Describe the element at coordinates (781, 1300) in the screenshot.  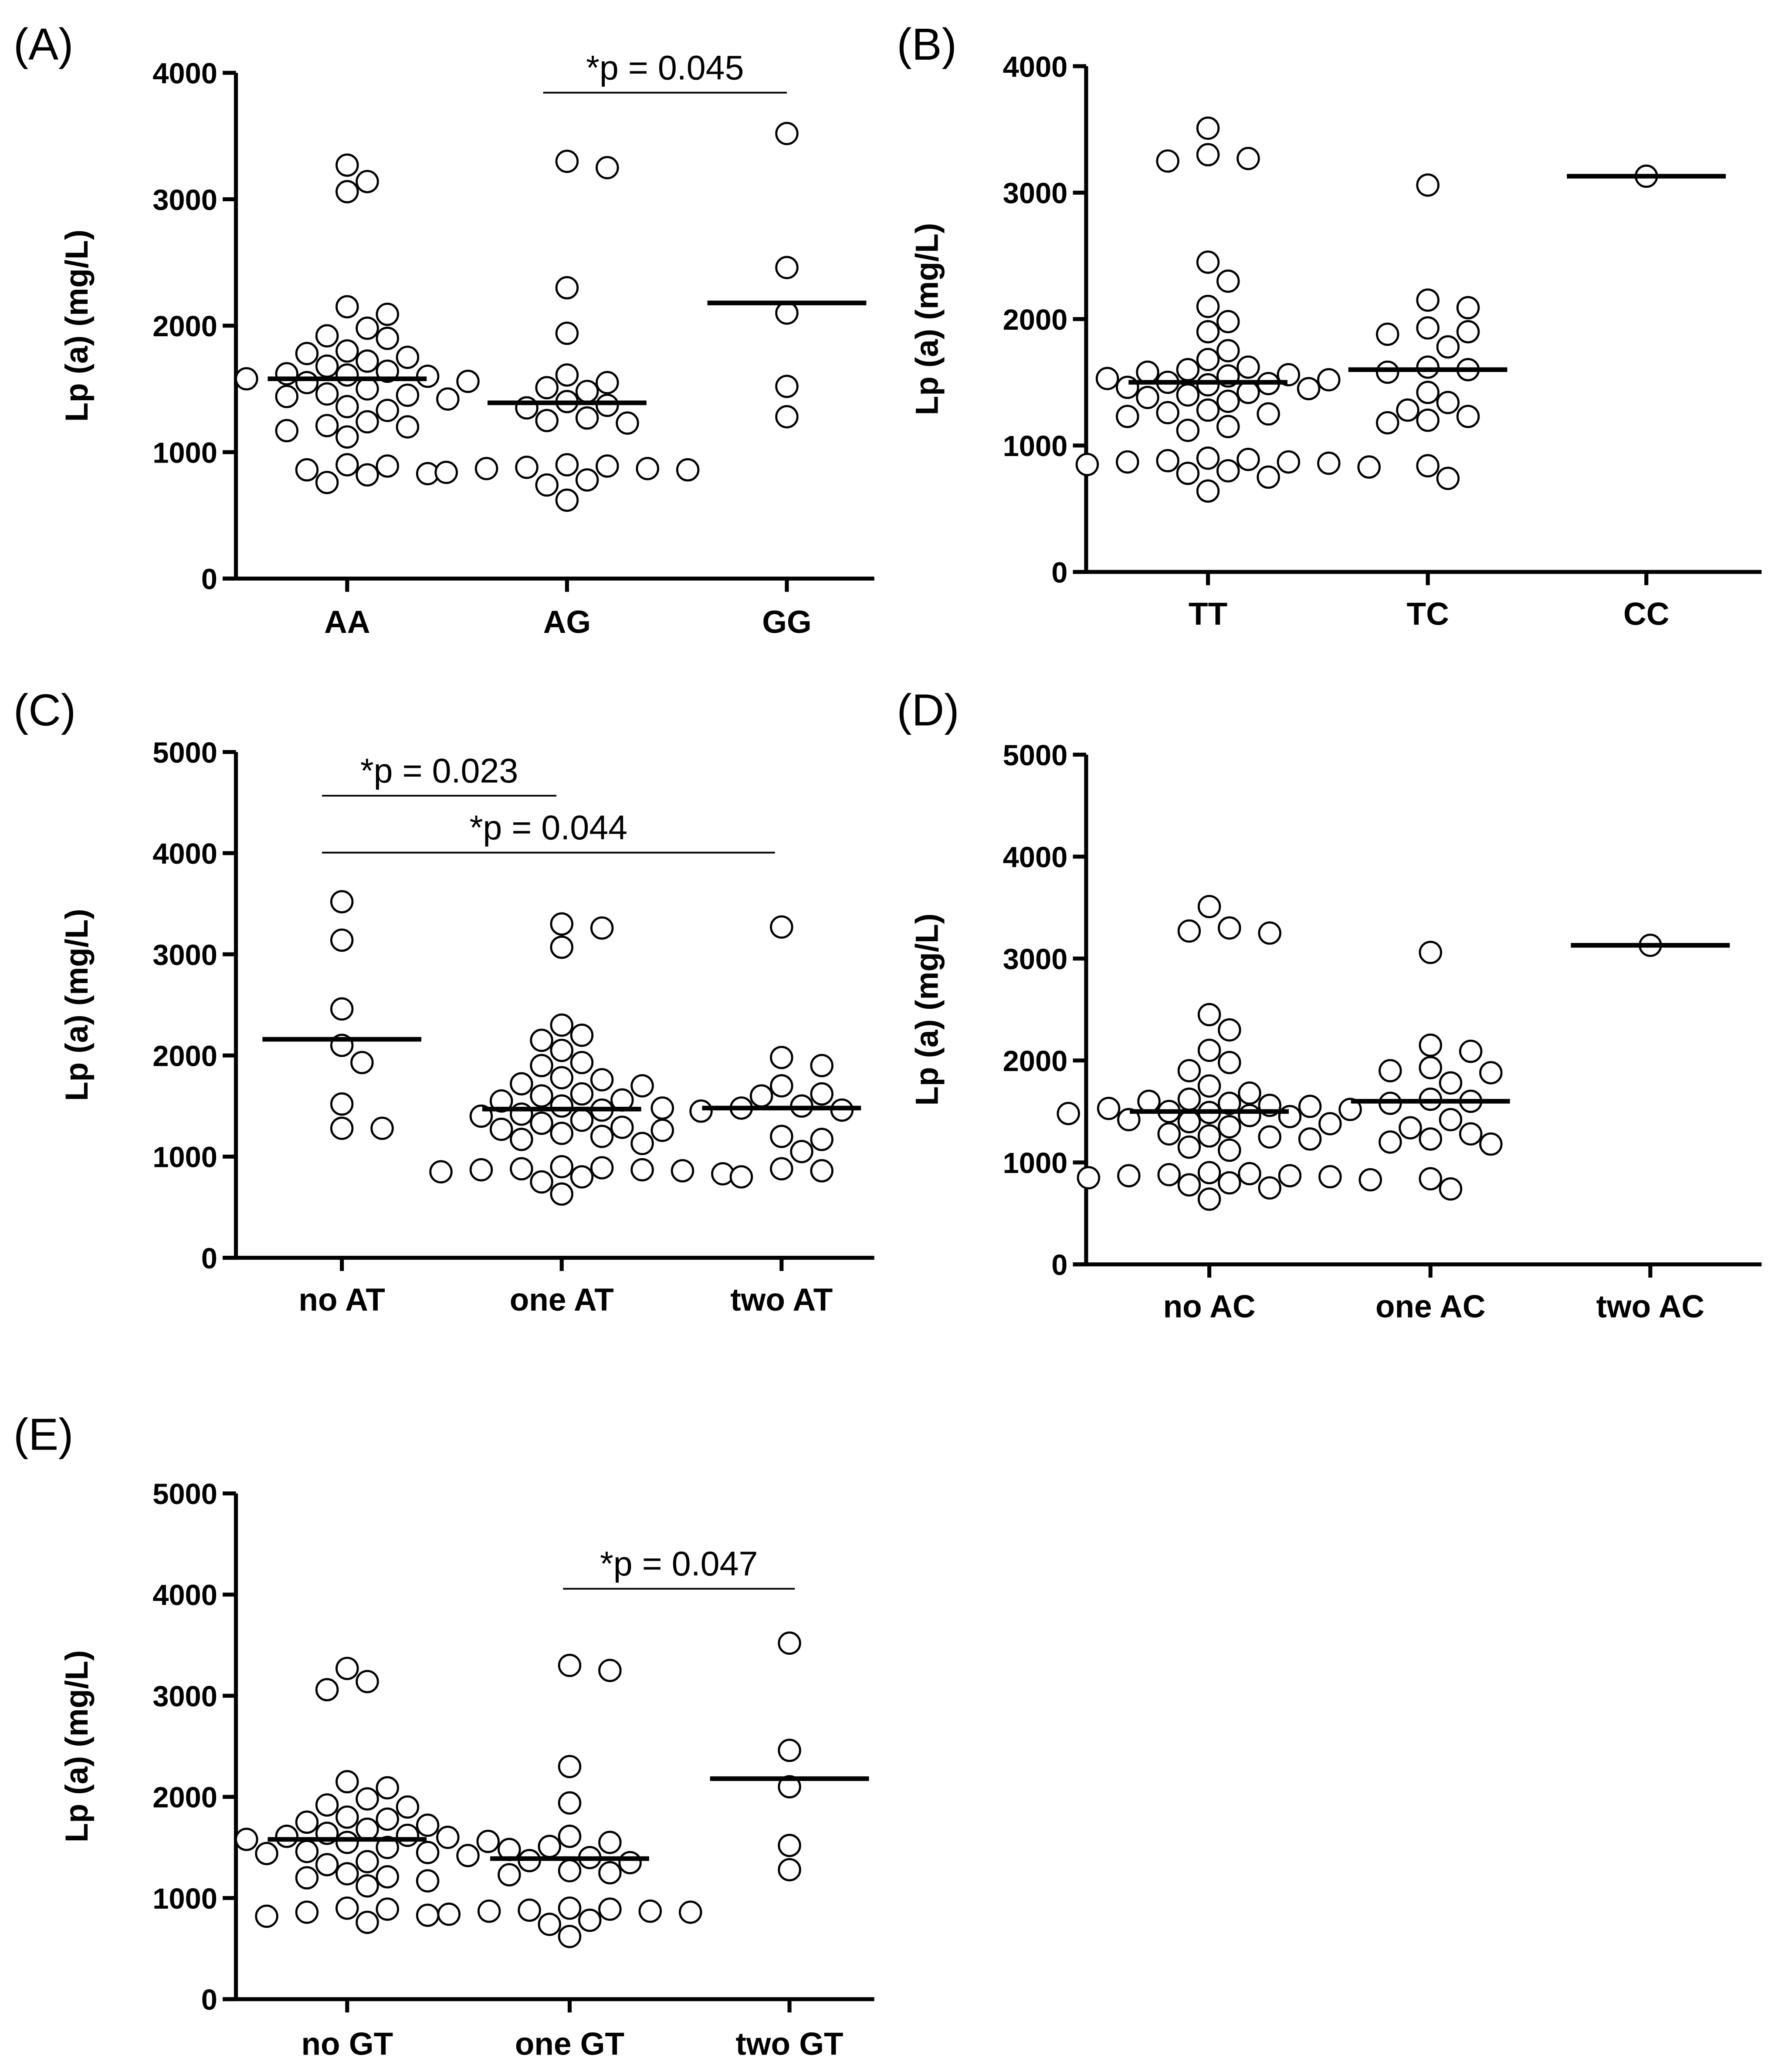
I see `x-tick-label: two AT` at that location.